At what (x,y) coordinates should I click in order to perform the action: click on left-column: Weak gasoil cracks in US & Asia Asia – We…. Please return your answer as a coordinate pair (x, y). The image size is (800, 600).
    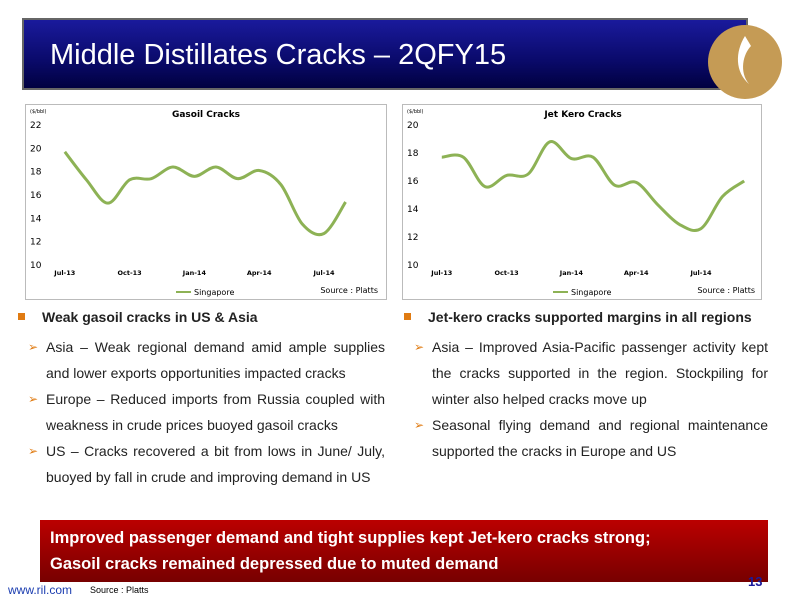
    Looking at the image, I should click on (201, 397).